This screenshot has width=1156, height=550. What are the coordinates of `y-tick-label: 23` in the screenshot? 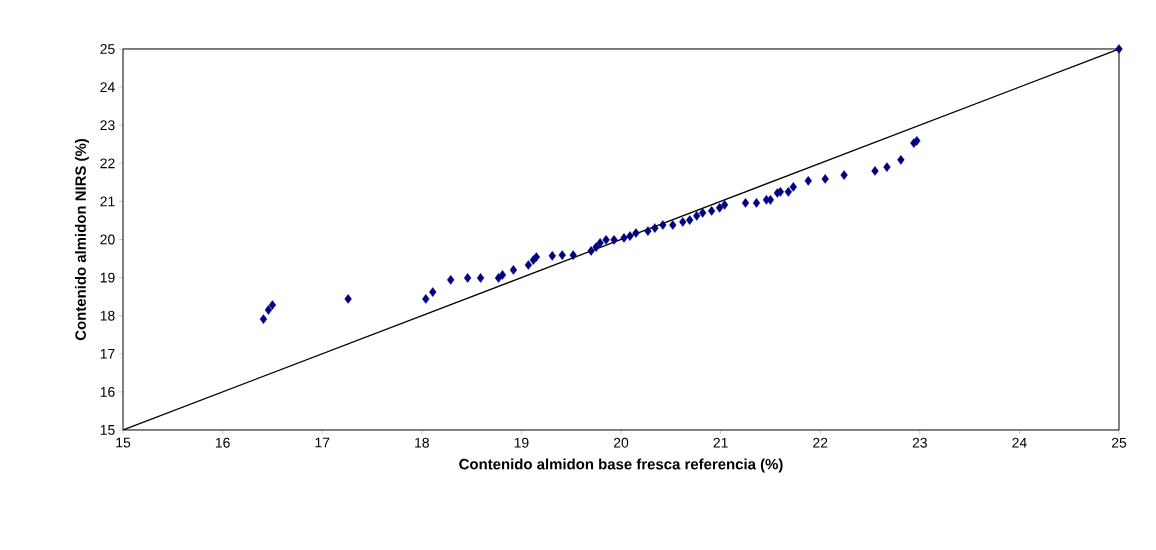 It's located at (107, 125).